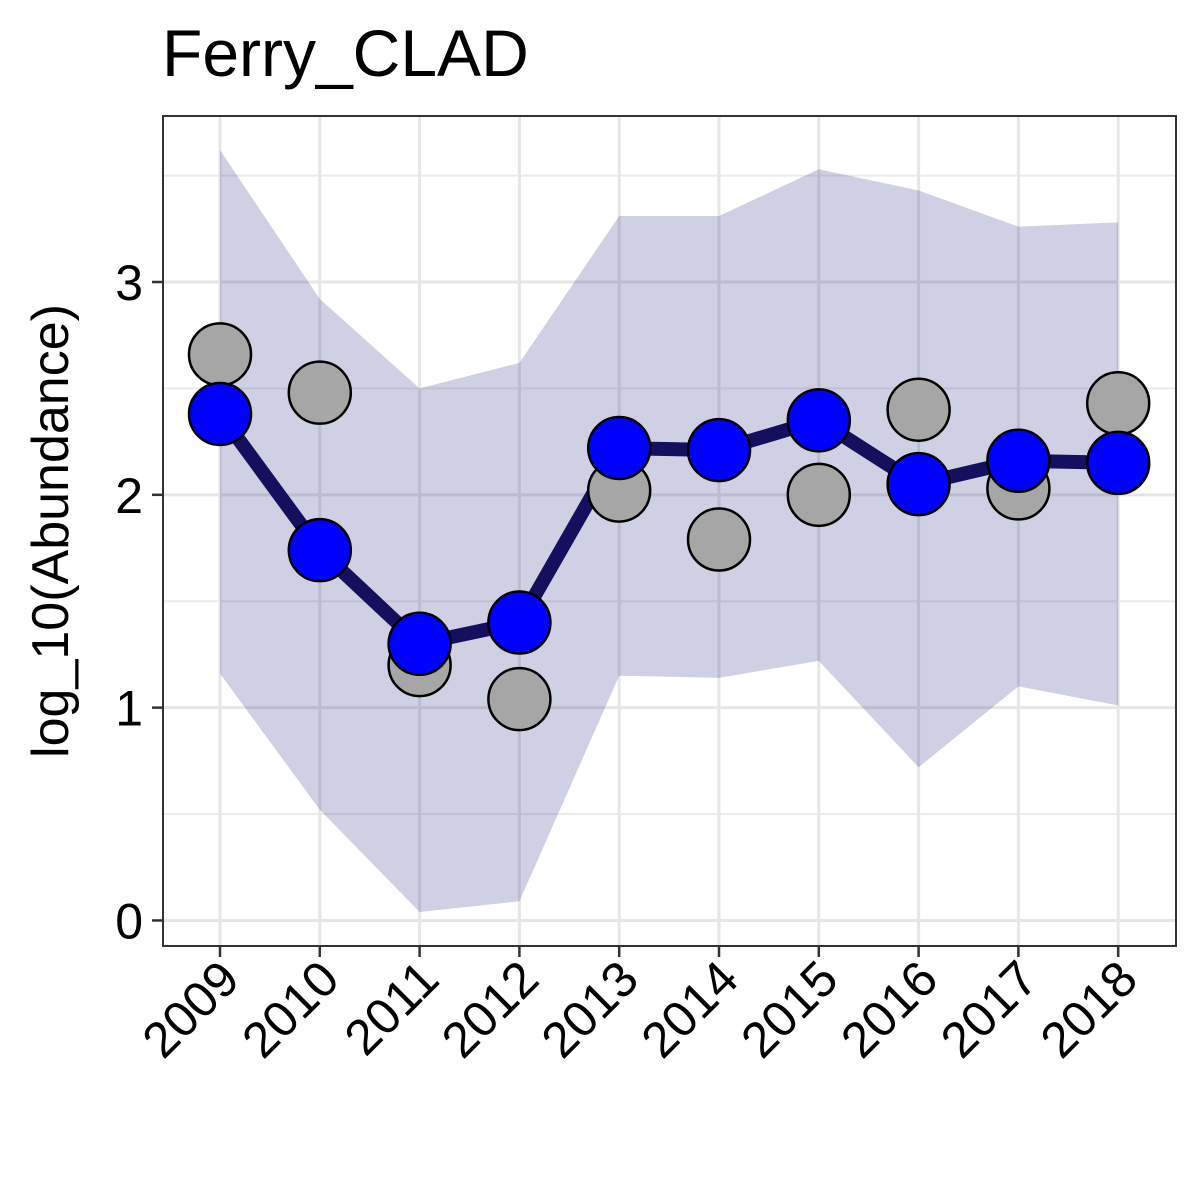 Image resolution: width=1200 pixels, height=1200 pixels. What do you see at coordinates (392, 1008) in the screenshot?
I see `x-tick-label: 2011` at bounding box center [392, 1008].